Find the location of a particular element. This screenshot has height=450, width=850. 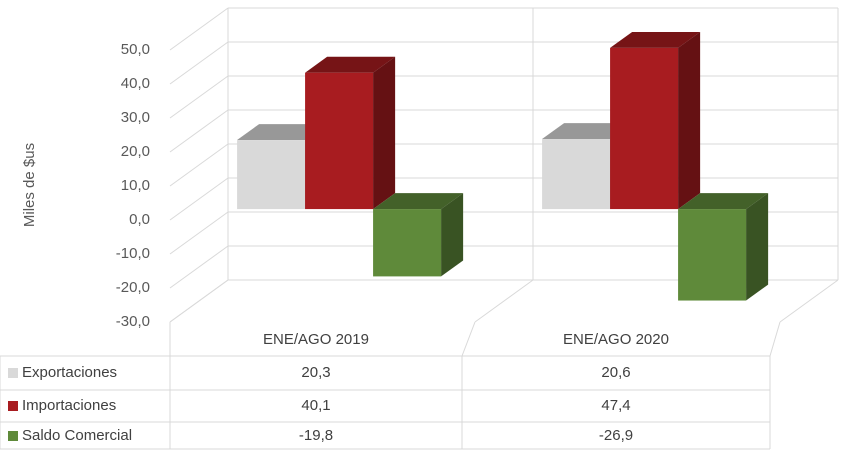

table-value: 20,6 is located at coordinates (615, 372).